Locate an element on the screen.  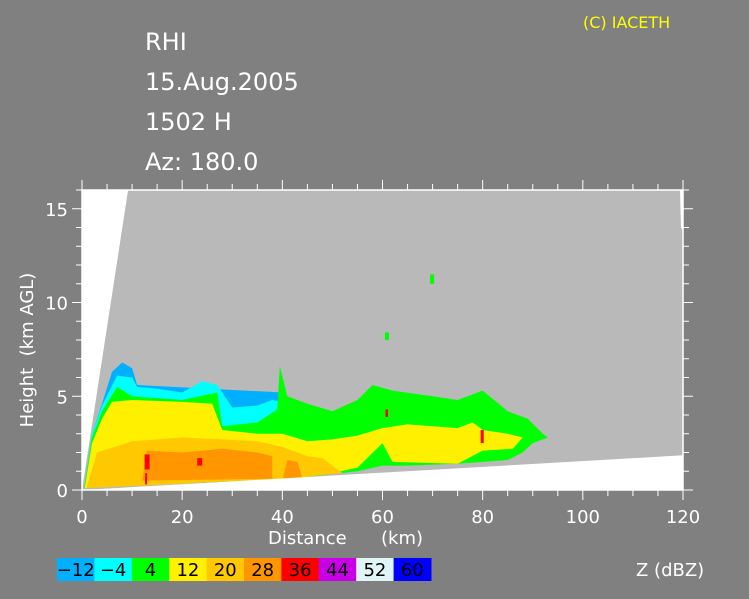
x-tick-label: 100 is located at coordinates (583, 517).